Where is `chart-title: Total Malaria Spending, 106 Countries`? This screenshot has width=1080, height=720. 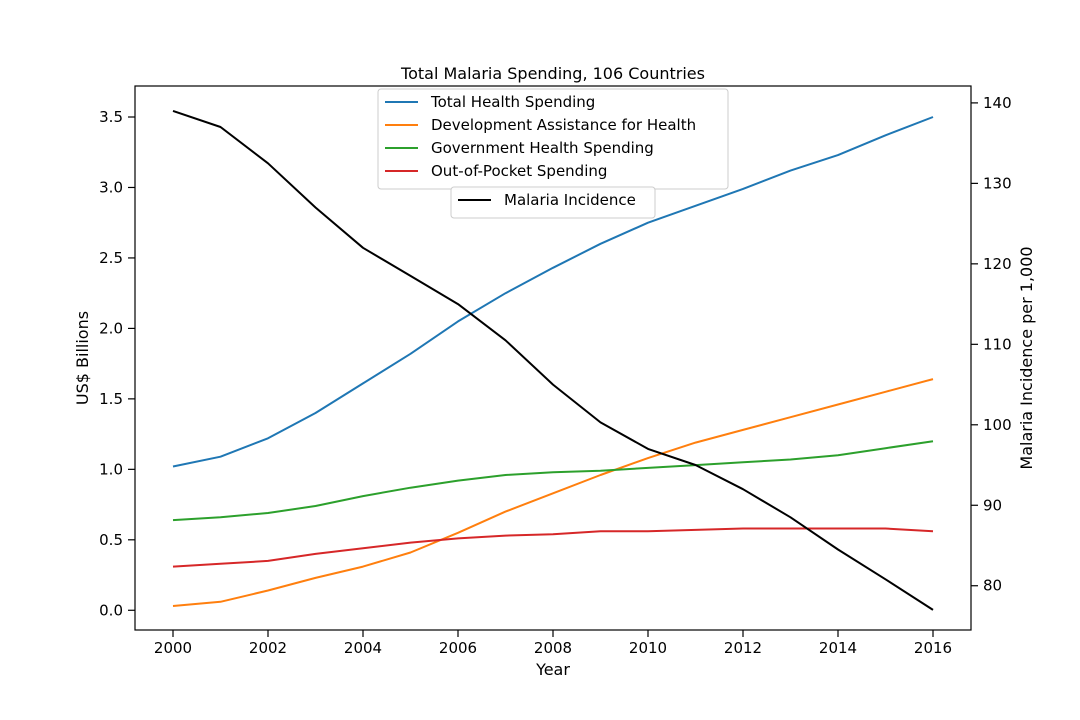
chart-title: Total Malaria Spending, 106 Countries is located at coordinates (552, 73).